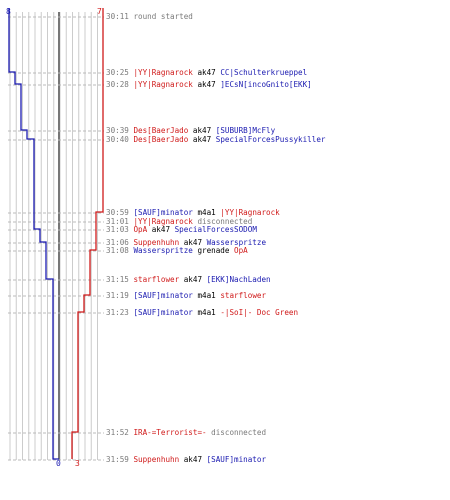  Describe the element at coordinates (117, 432) in the screenshot. I see `event-time: 31:52` at that location.